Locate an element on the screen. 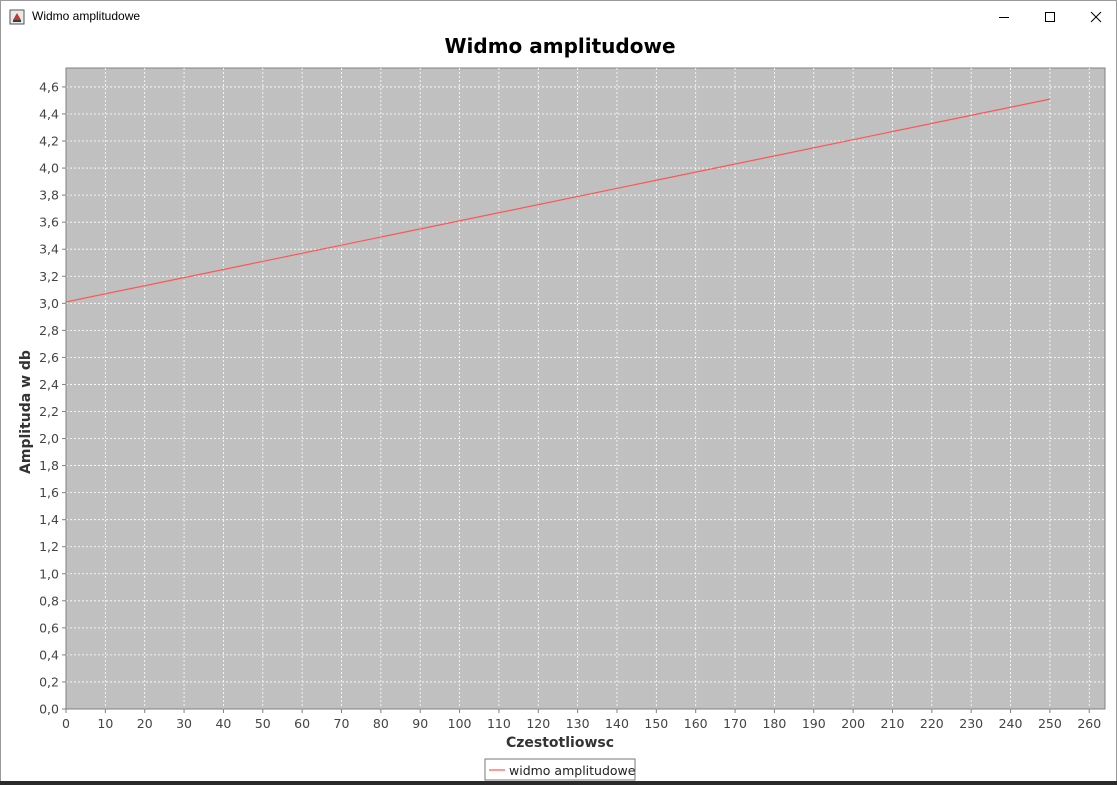 Image resolution: width=1117 pixels, height=785 pixels. title-bar: Widmo amplitudowe is located at coordinates (558, 16).